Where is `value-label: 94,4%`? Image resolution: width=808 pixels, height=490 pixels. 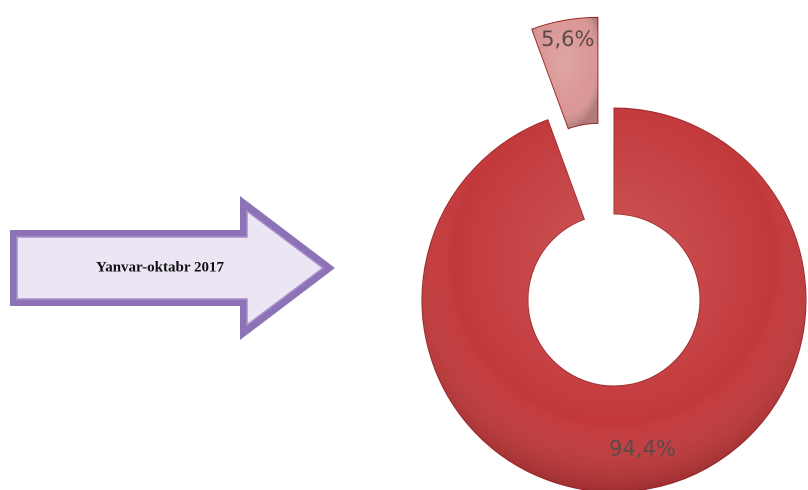 value-label: 94,4% is located at coordinates (642, 448).